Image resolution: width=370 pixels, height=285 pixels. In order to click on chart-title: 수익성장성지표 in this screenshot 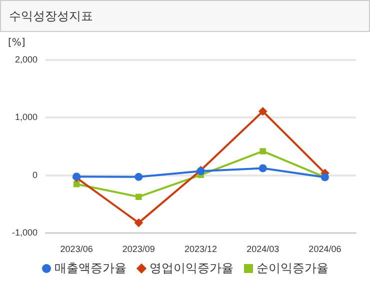, I will do `click(51, 16)`.